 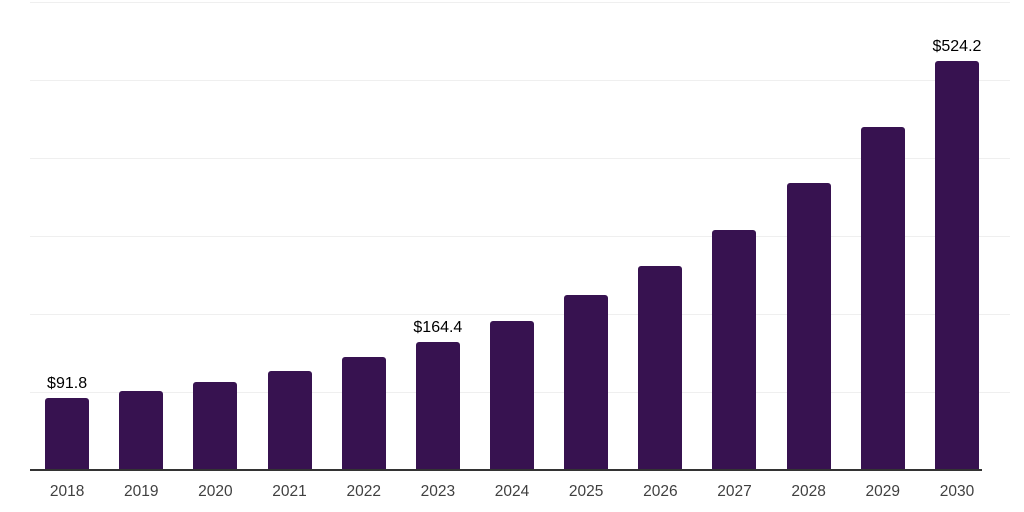 I want to click on bar-slot-2029, so click(x=883, y=235).